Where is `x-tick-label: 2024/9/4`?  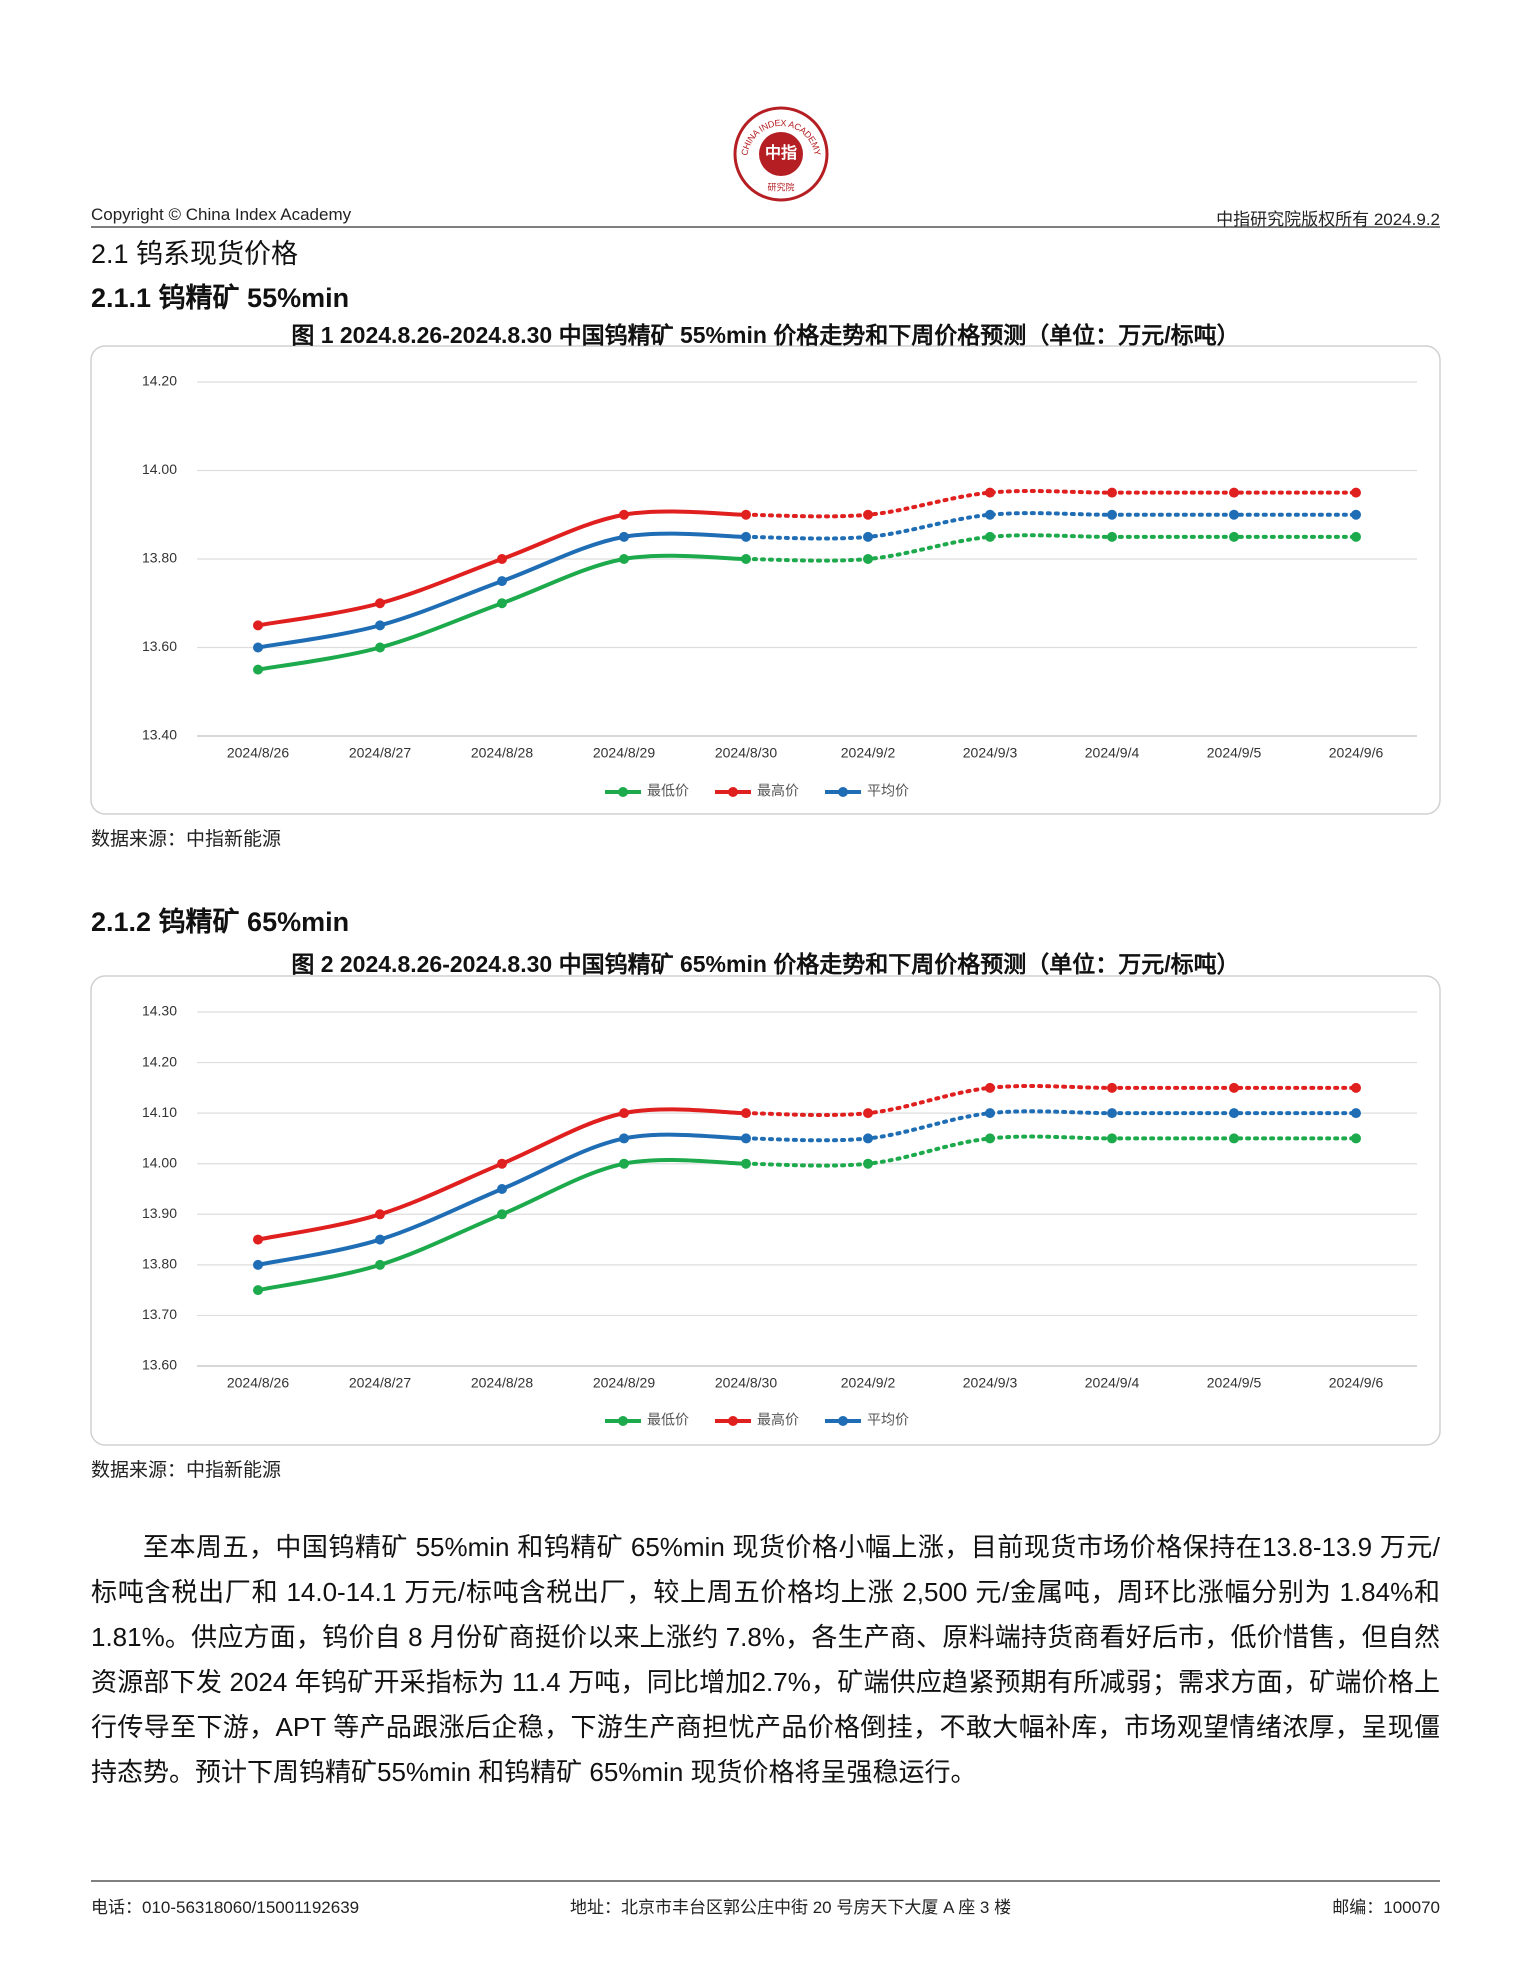 x-tick-label: 2024/9/4 is located at coordinates (1112, 753).